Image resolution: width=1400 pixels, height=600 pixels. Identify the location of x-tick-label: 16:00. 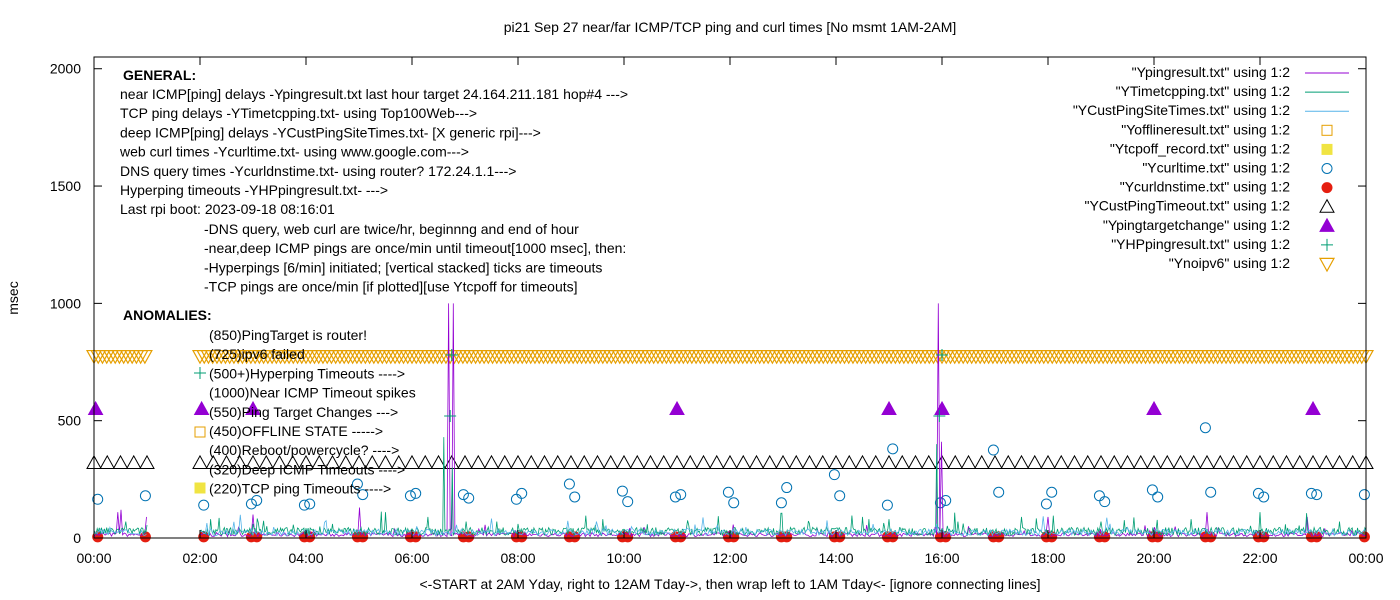
(941, 558).